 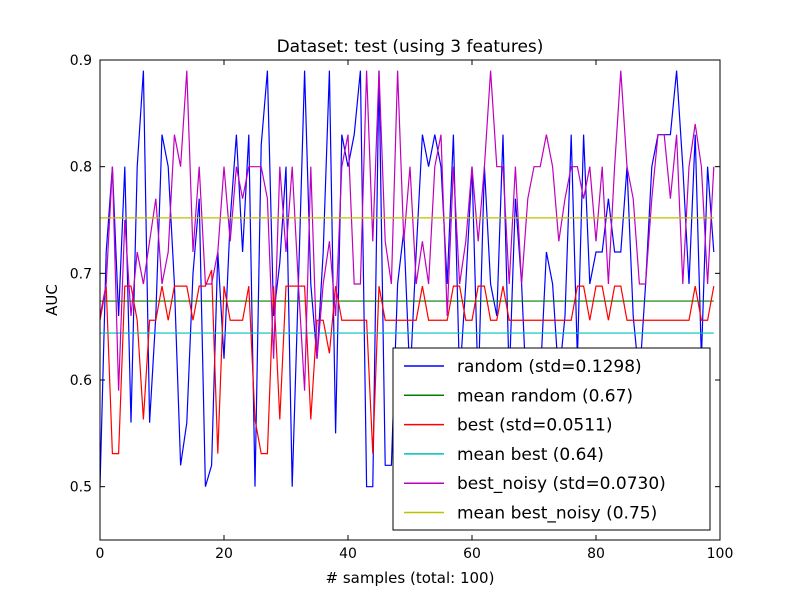 I want to click on x-tick-label: 100, so click(x=720, y=554).